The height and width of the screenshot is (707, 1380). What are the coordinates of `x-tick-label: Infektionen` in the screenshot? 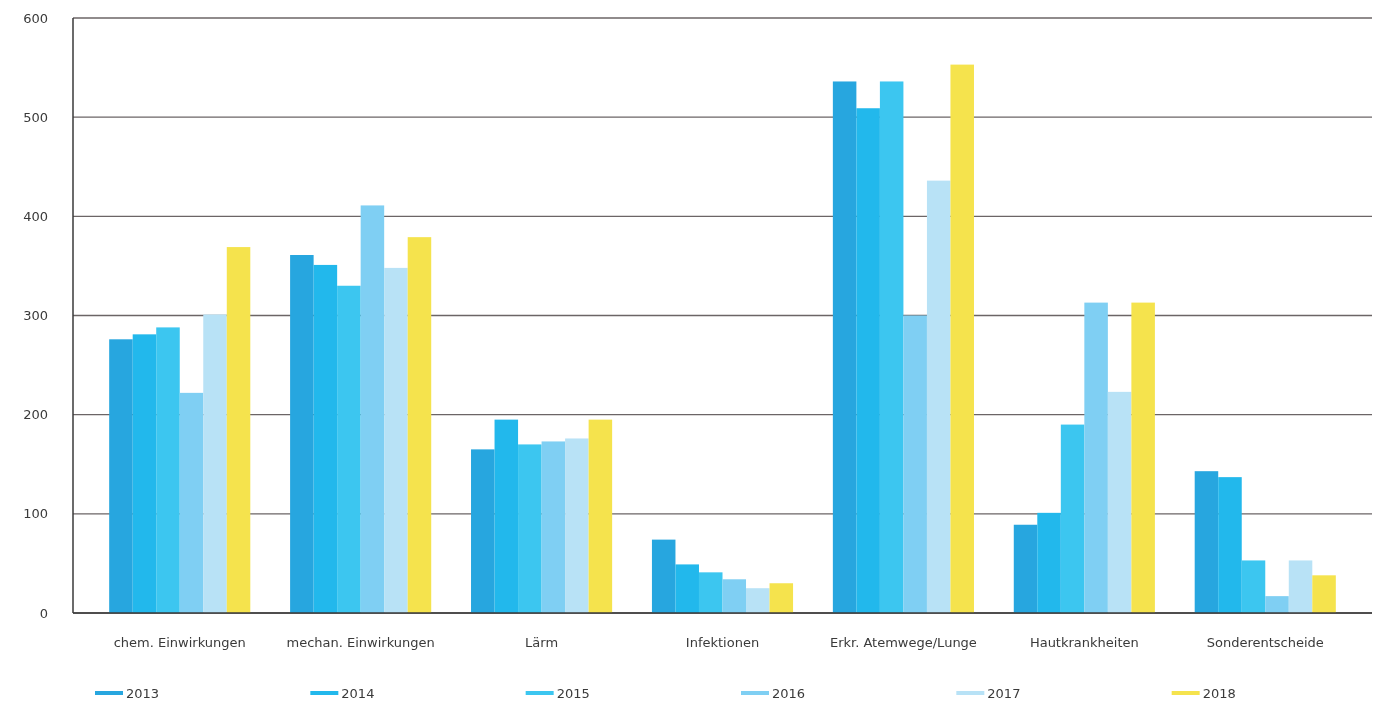 It's located at (722, 642).